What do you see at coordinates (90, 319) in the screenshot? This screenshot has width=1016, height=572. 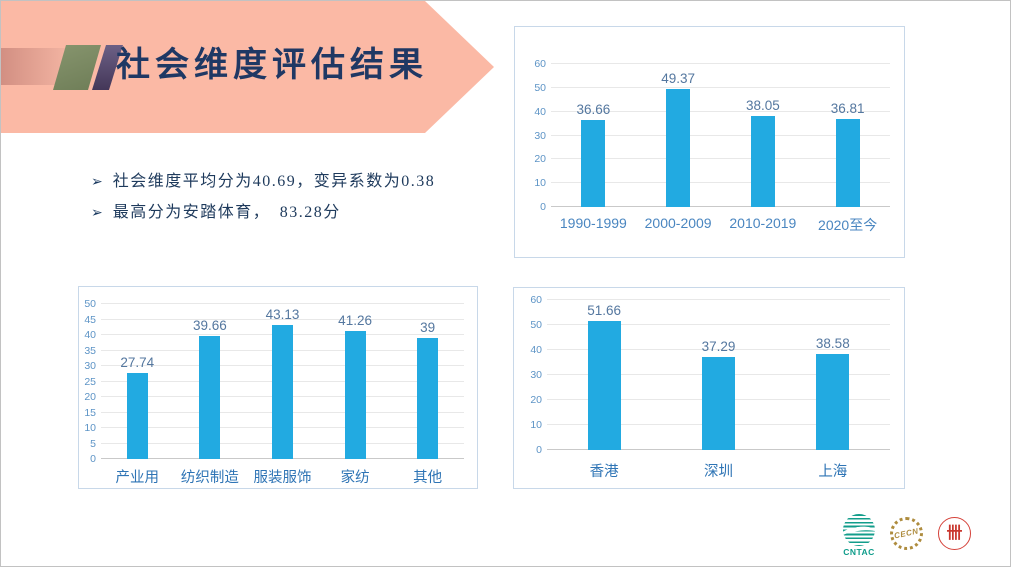 I see `y-tick-label: 45` at bounding box center [90, 319].